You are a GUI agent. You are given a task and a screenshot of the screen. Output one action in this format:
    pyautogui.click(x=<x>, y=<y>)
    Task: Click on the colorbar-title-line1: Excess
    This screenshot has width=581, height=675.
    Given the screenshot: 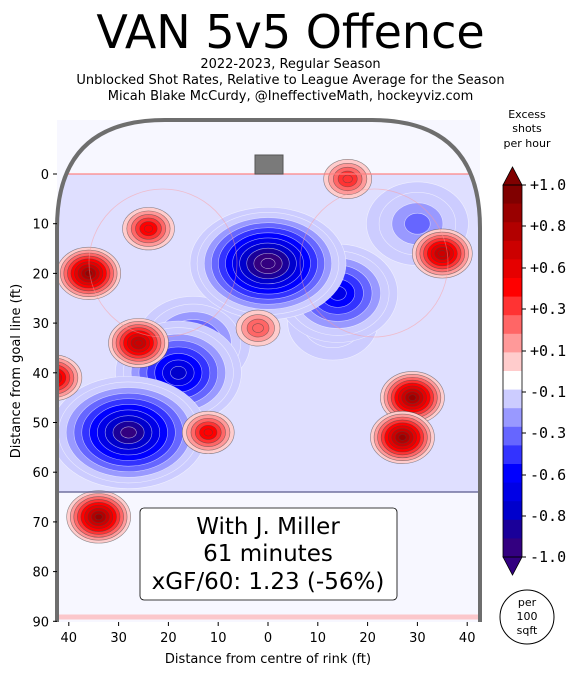 What is the action you would take?
    pyautogui.click(x=527, y=114)
    